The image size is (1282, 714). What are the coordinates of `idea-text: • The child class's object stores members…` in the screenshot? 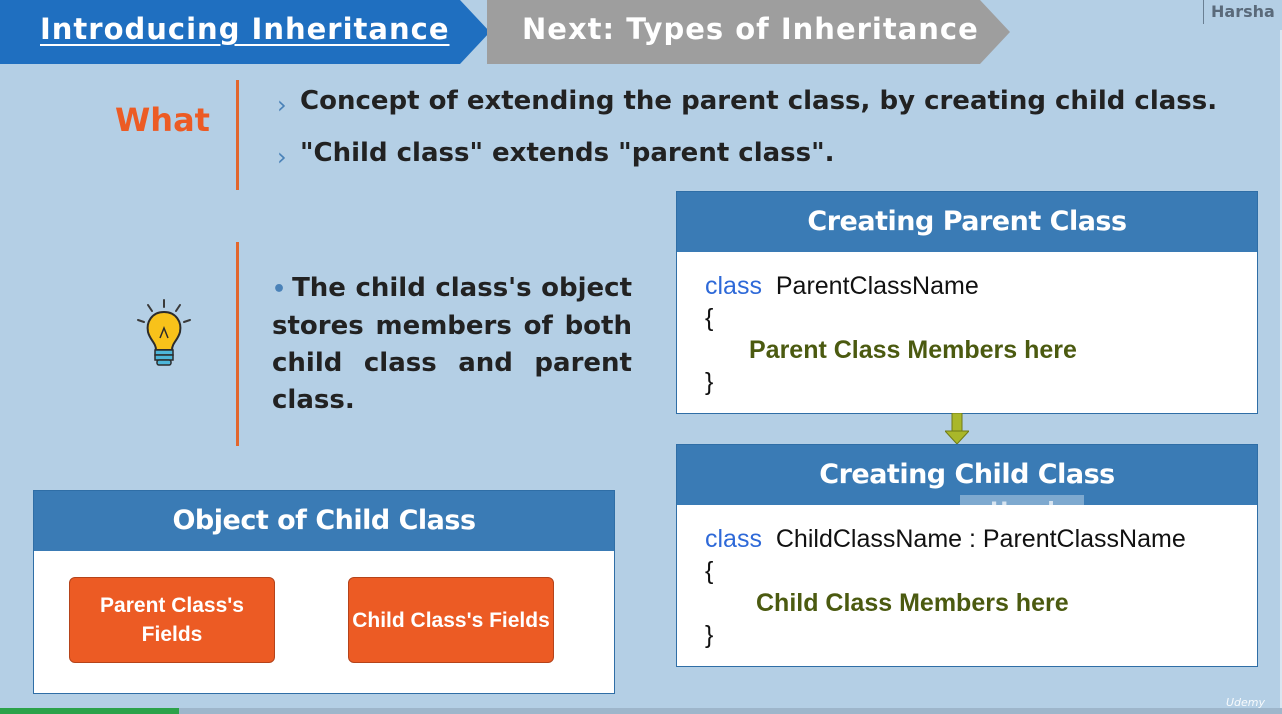 It's located at (452, 344).